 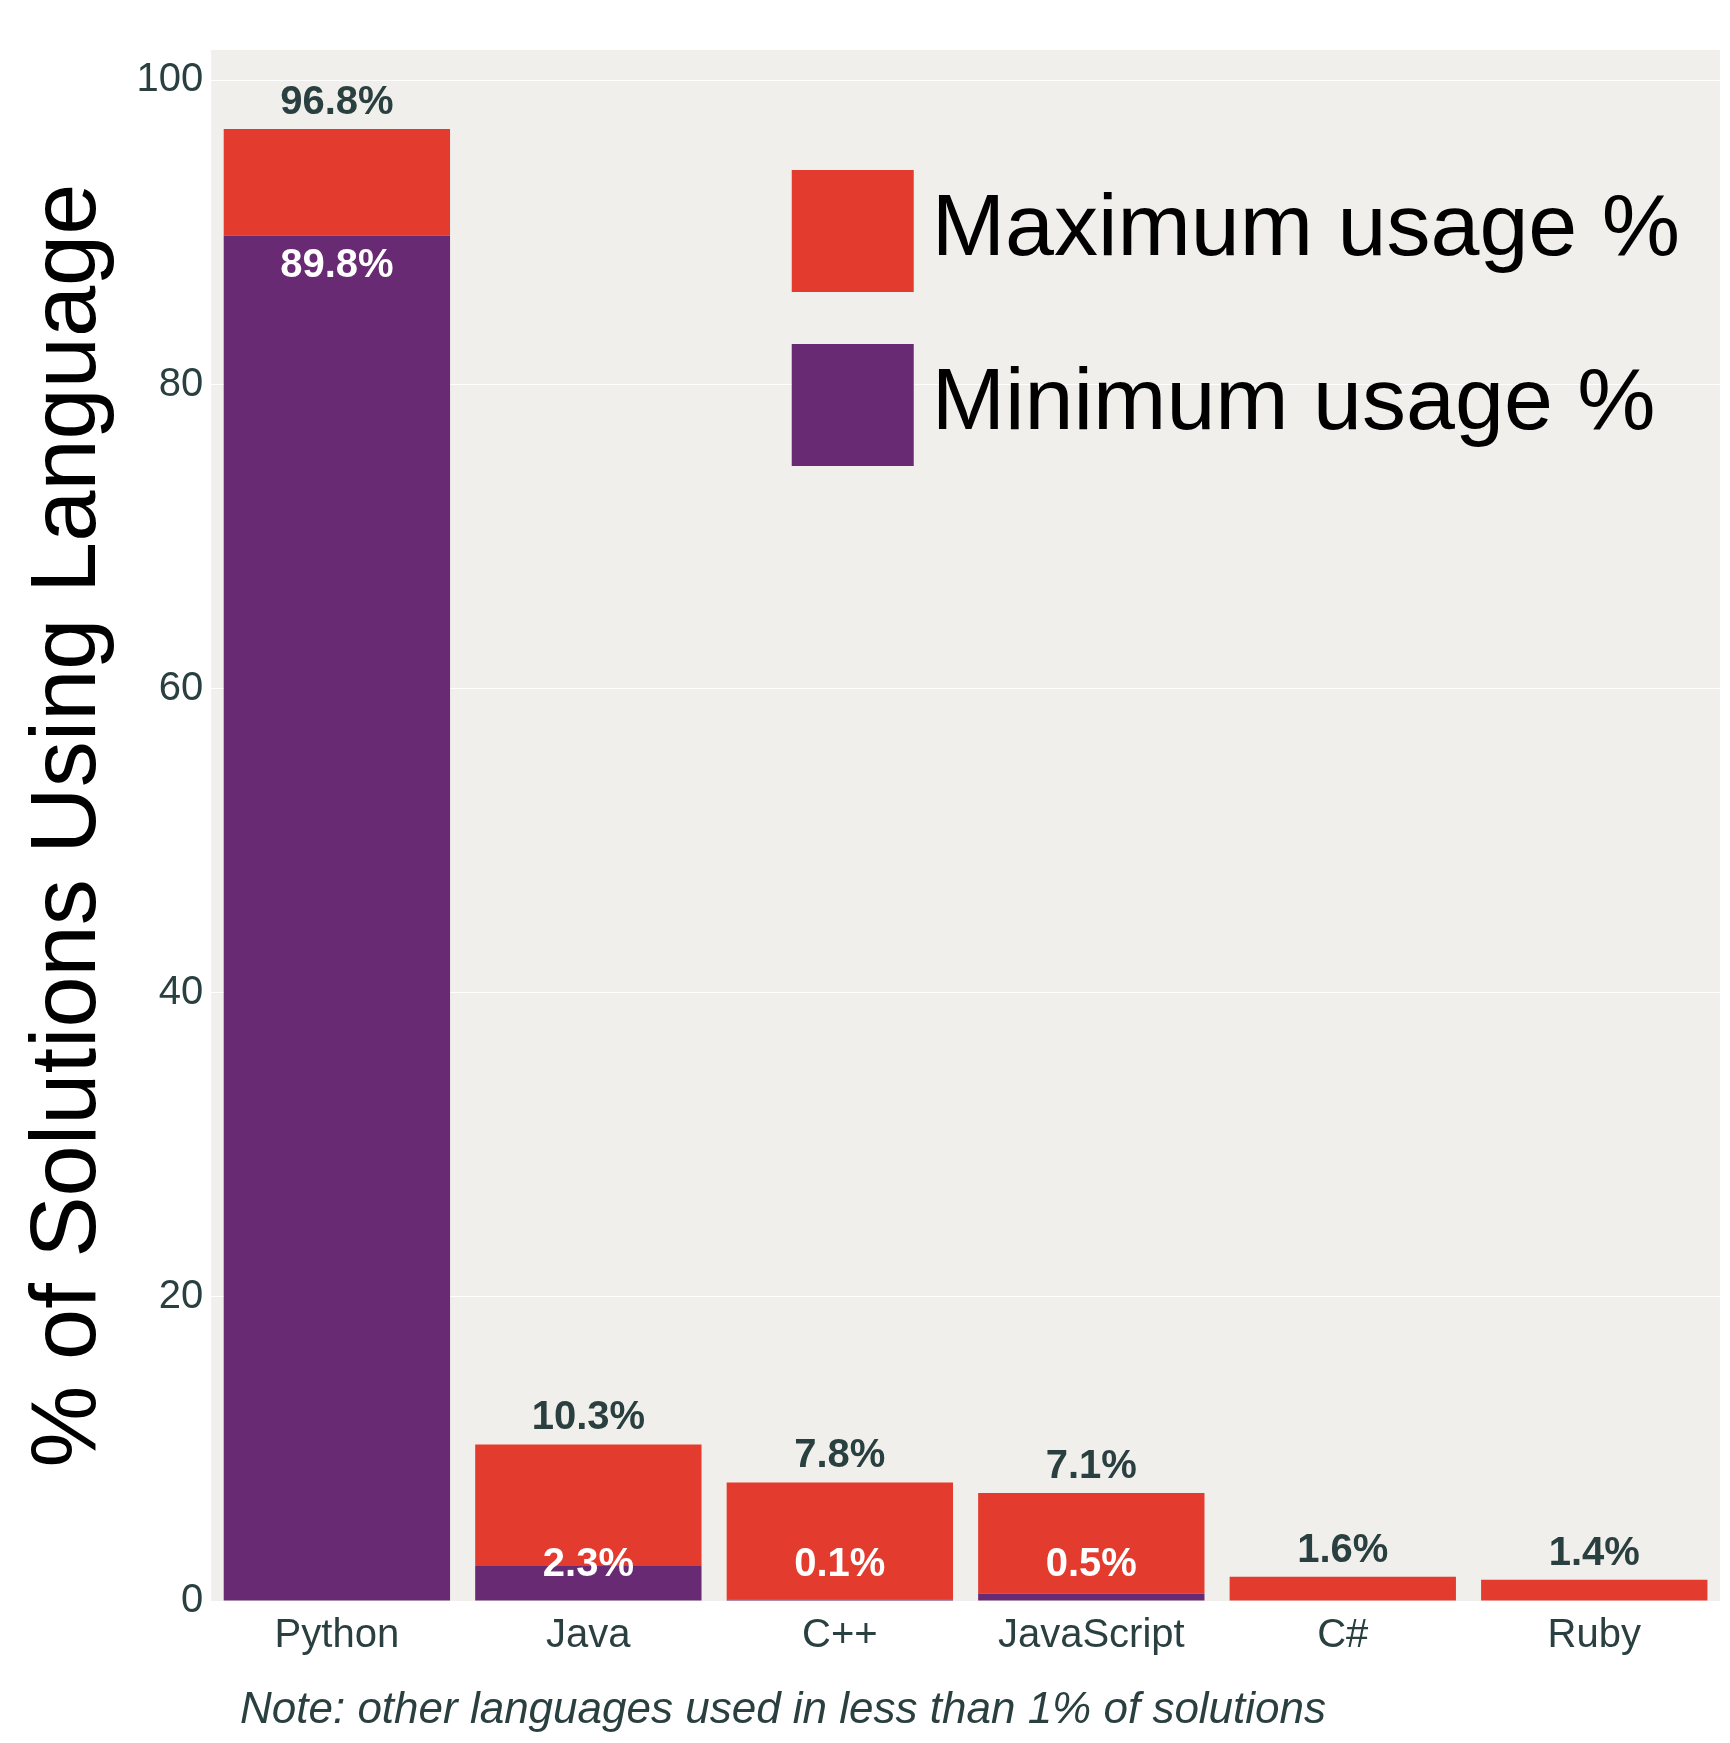 What do you see at coordinates (181, 1293) in the screenshot?
I see `y-tick-label: 20` at bounding box center [181, 1293].